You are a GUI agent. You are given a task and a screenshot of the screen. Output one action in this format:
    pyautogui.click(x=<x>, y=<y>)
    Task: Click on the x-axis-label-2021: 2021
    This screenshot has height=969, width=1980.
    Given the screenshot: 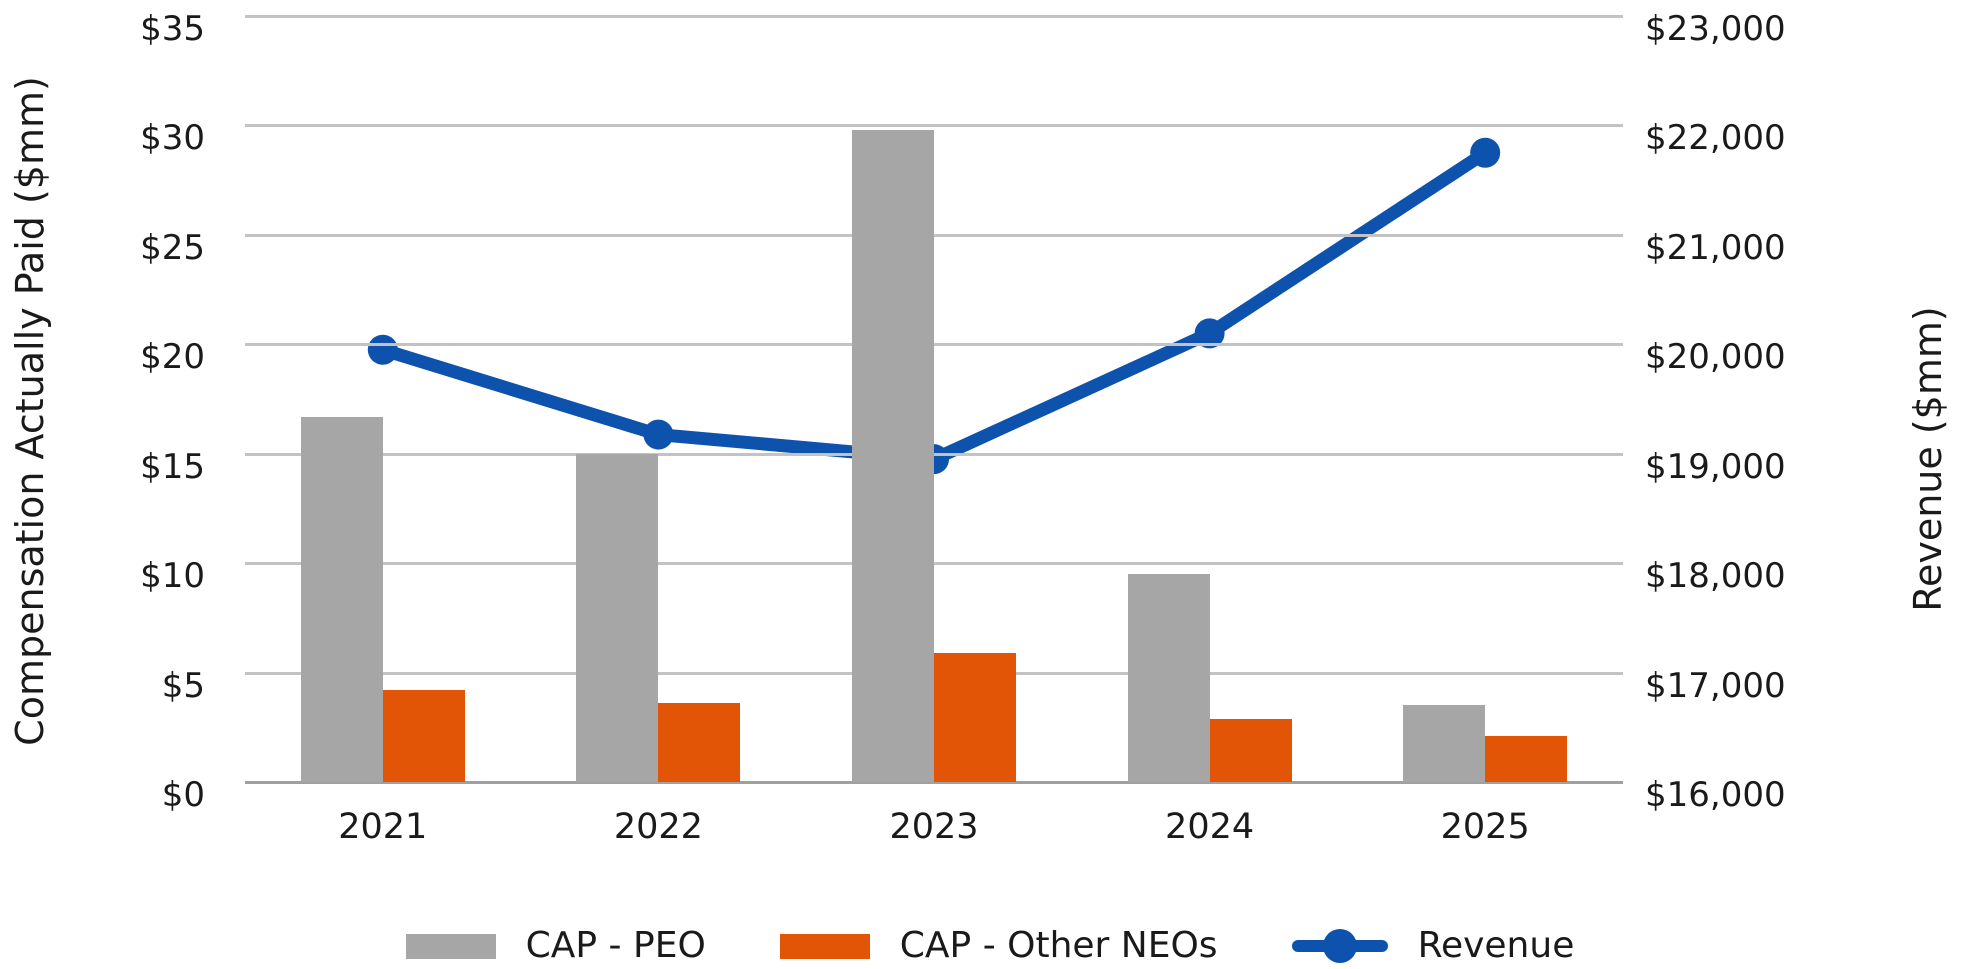 What is the action you would take?
    pyautogui.click(x=383, y=827)
    